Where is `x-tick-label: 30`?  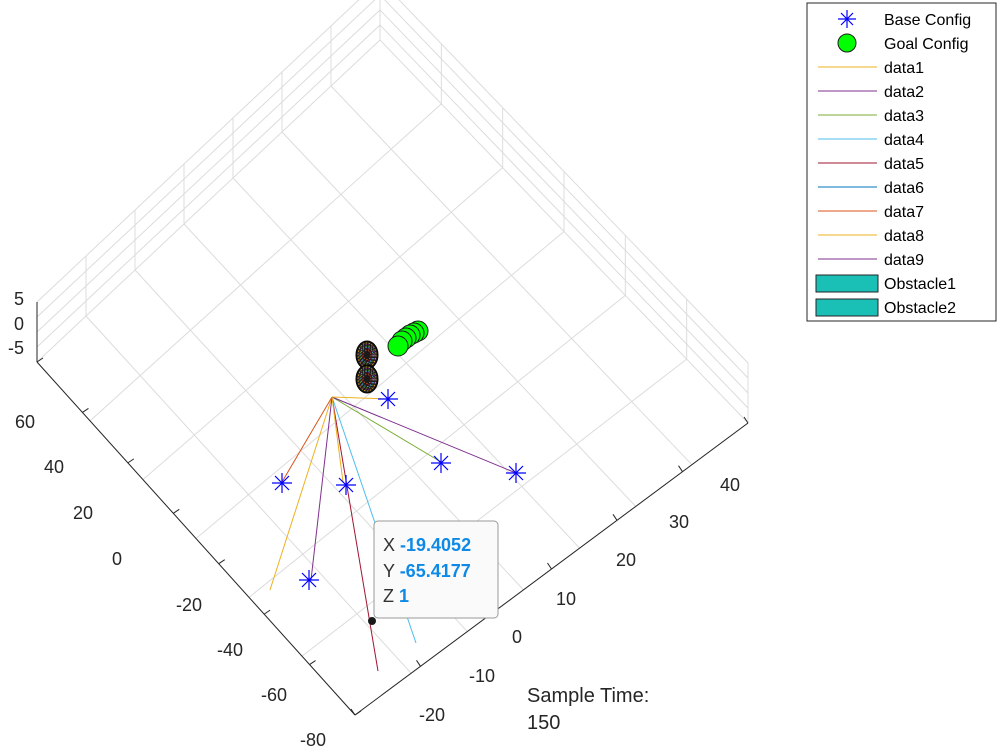
x-tick-label: 30 is located at coordinates (679, 522).